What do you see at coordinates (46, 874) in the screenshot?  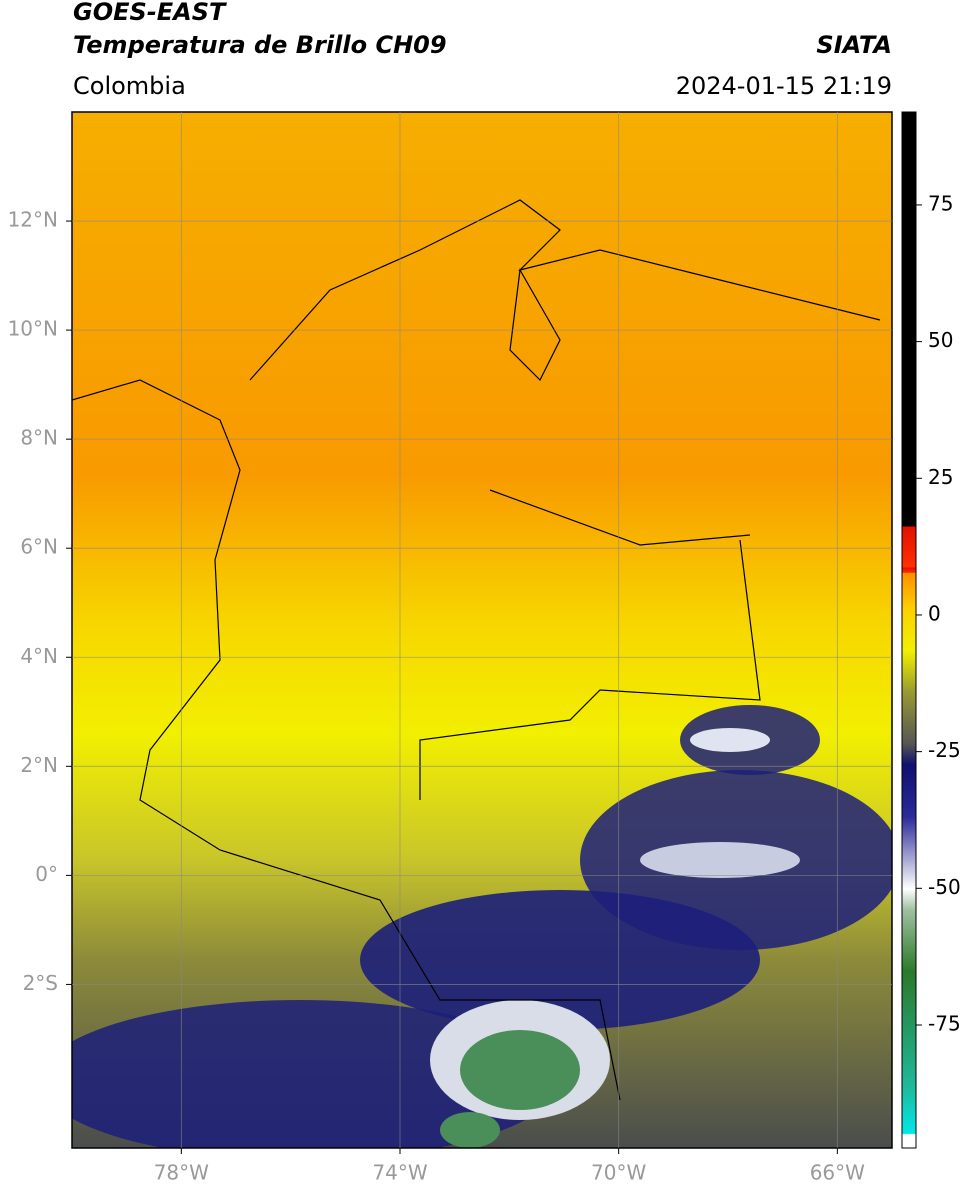 I see `y-tick-label: 0°` at bounding box center [46, 874].